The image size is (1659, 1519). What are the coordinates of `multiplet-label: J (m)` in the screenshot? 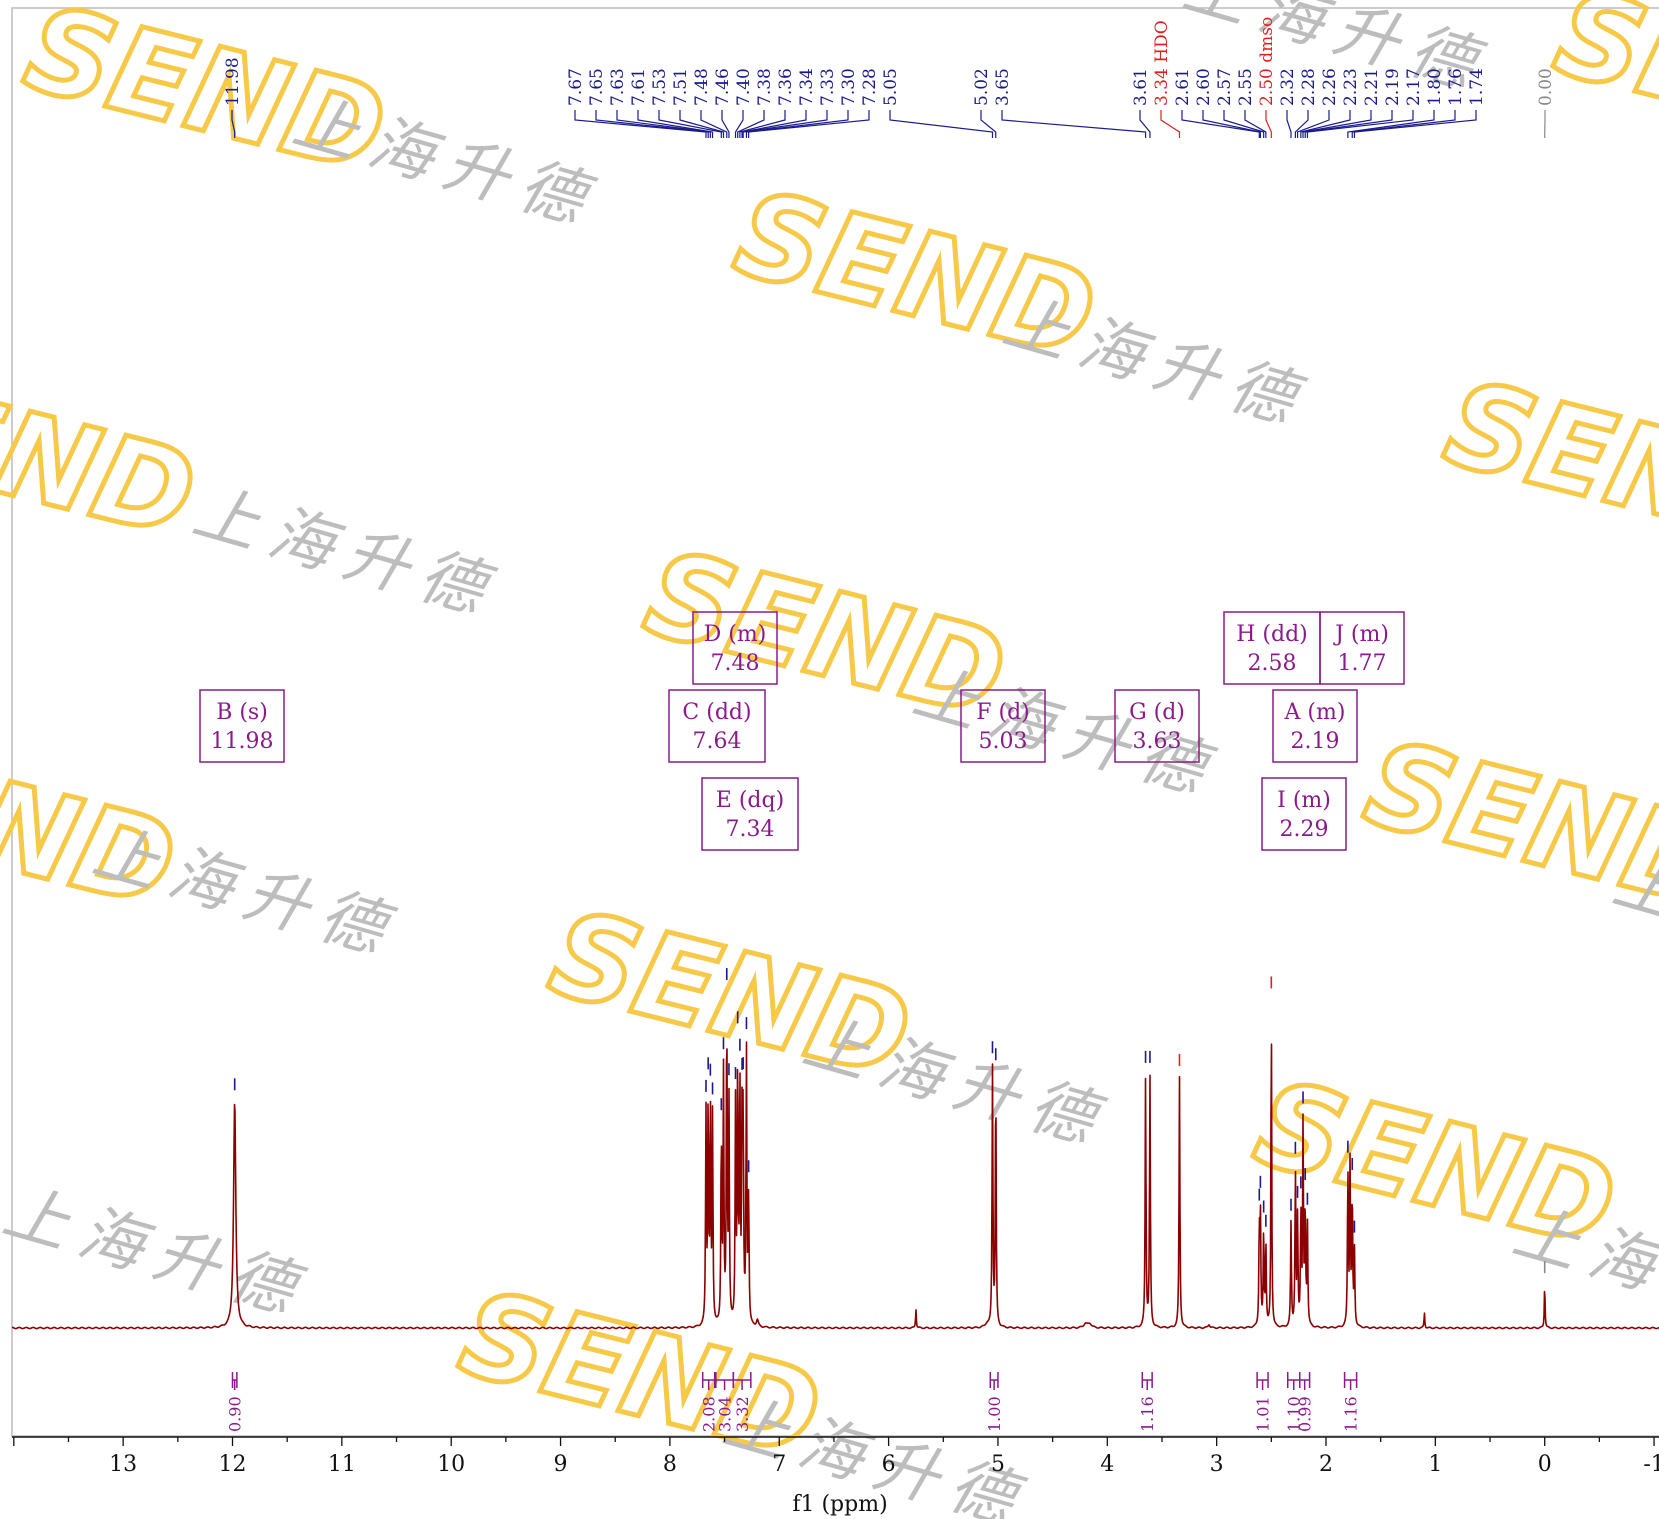 It's located at (1361, 634).